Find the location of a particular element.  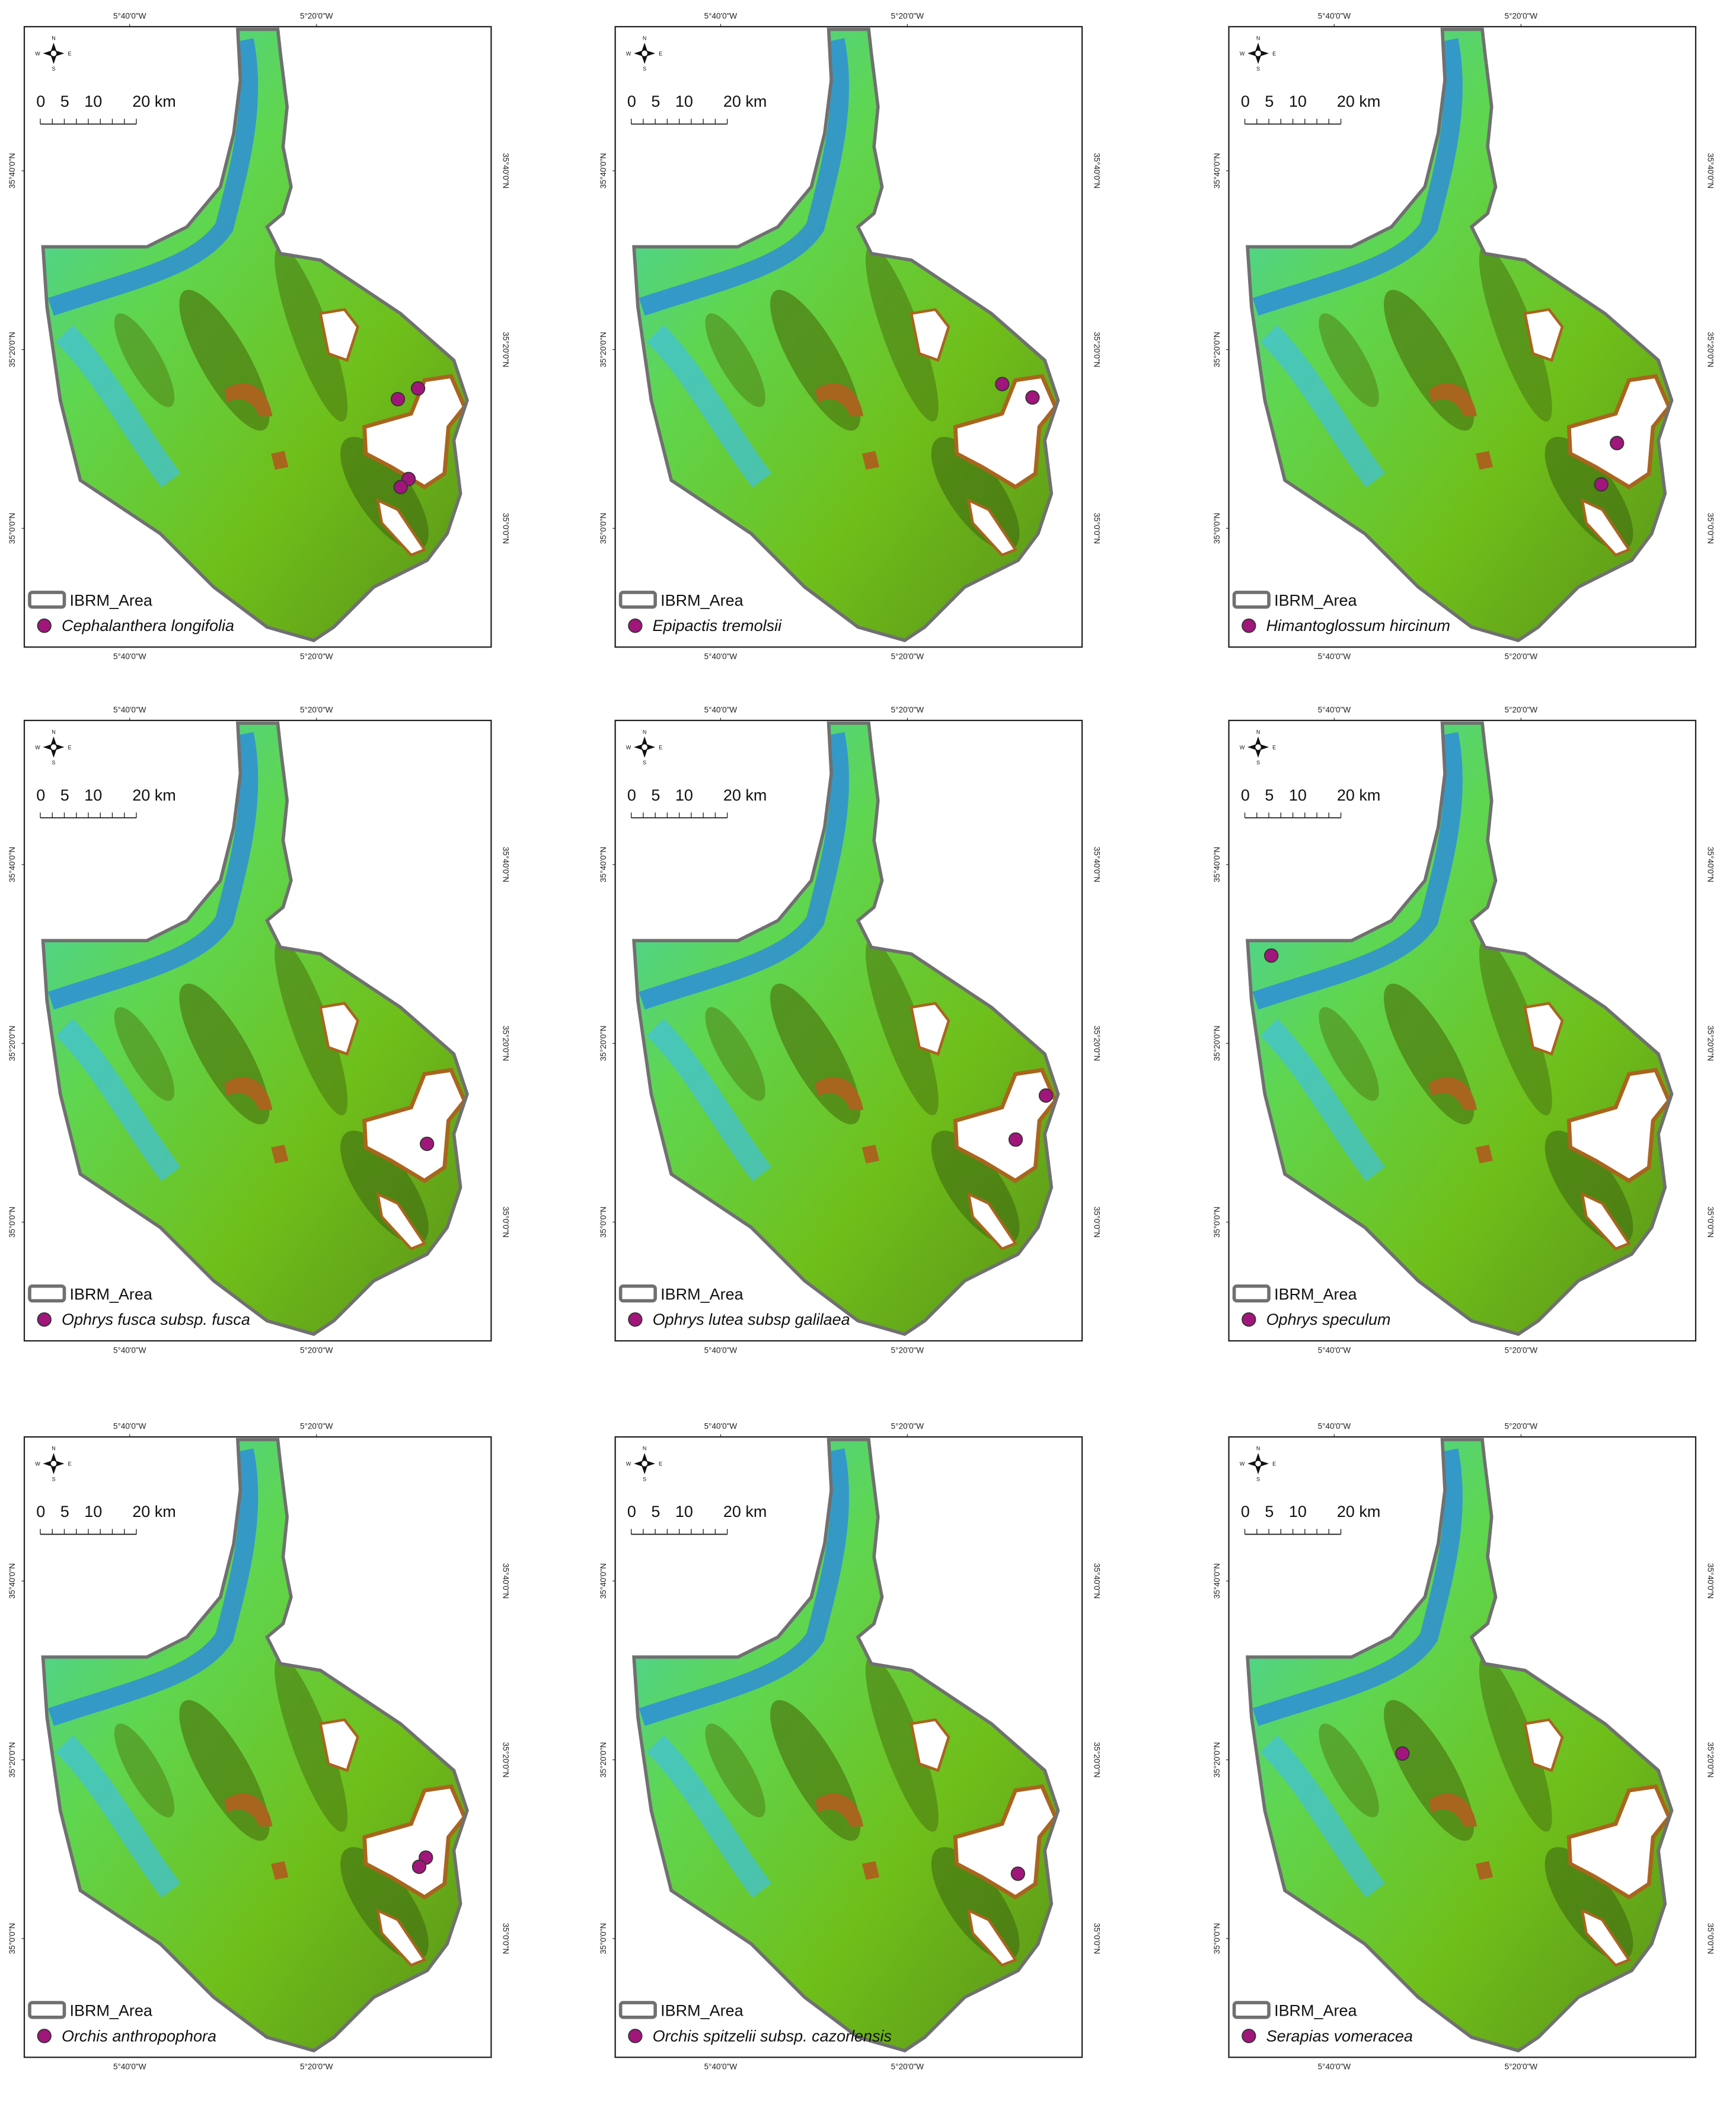

compass-letter: S is located at coordinates (644, 1479).